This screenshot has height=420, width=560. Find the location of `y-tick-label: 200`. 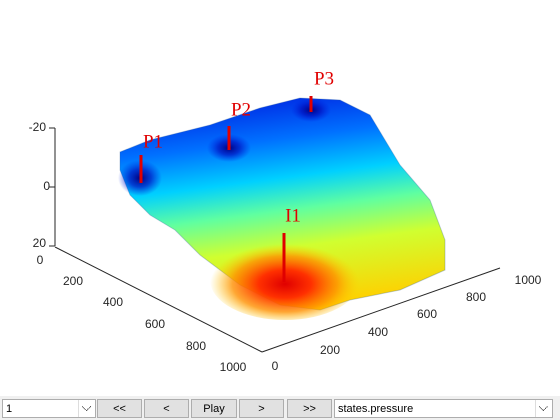

y-tick-label: 200 is located at coordinates (330, 350).